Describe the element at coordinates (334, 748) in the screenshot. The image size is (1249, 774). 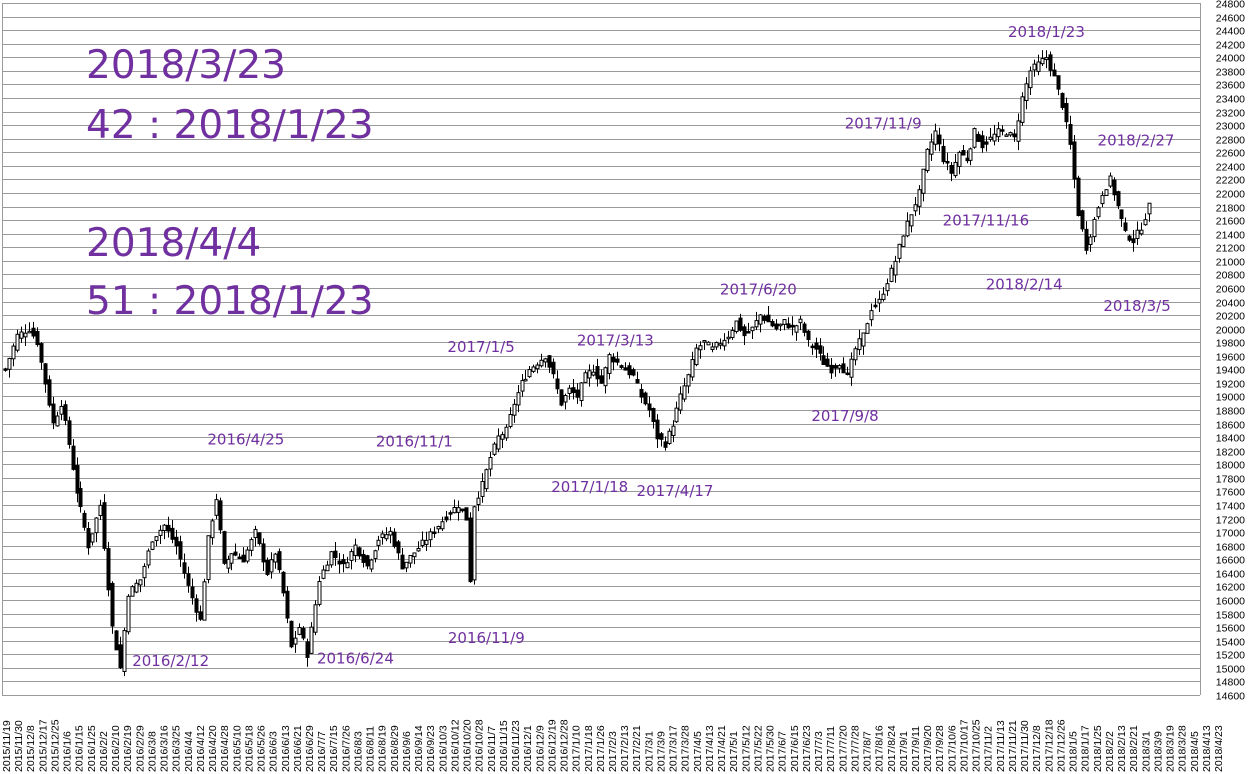
I see `x-tick-label: 2016/7/15` at that location.